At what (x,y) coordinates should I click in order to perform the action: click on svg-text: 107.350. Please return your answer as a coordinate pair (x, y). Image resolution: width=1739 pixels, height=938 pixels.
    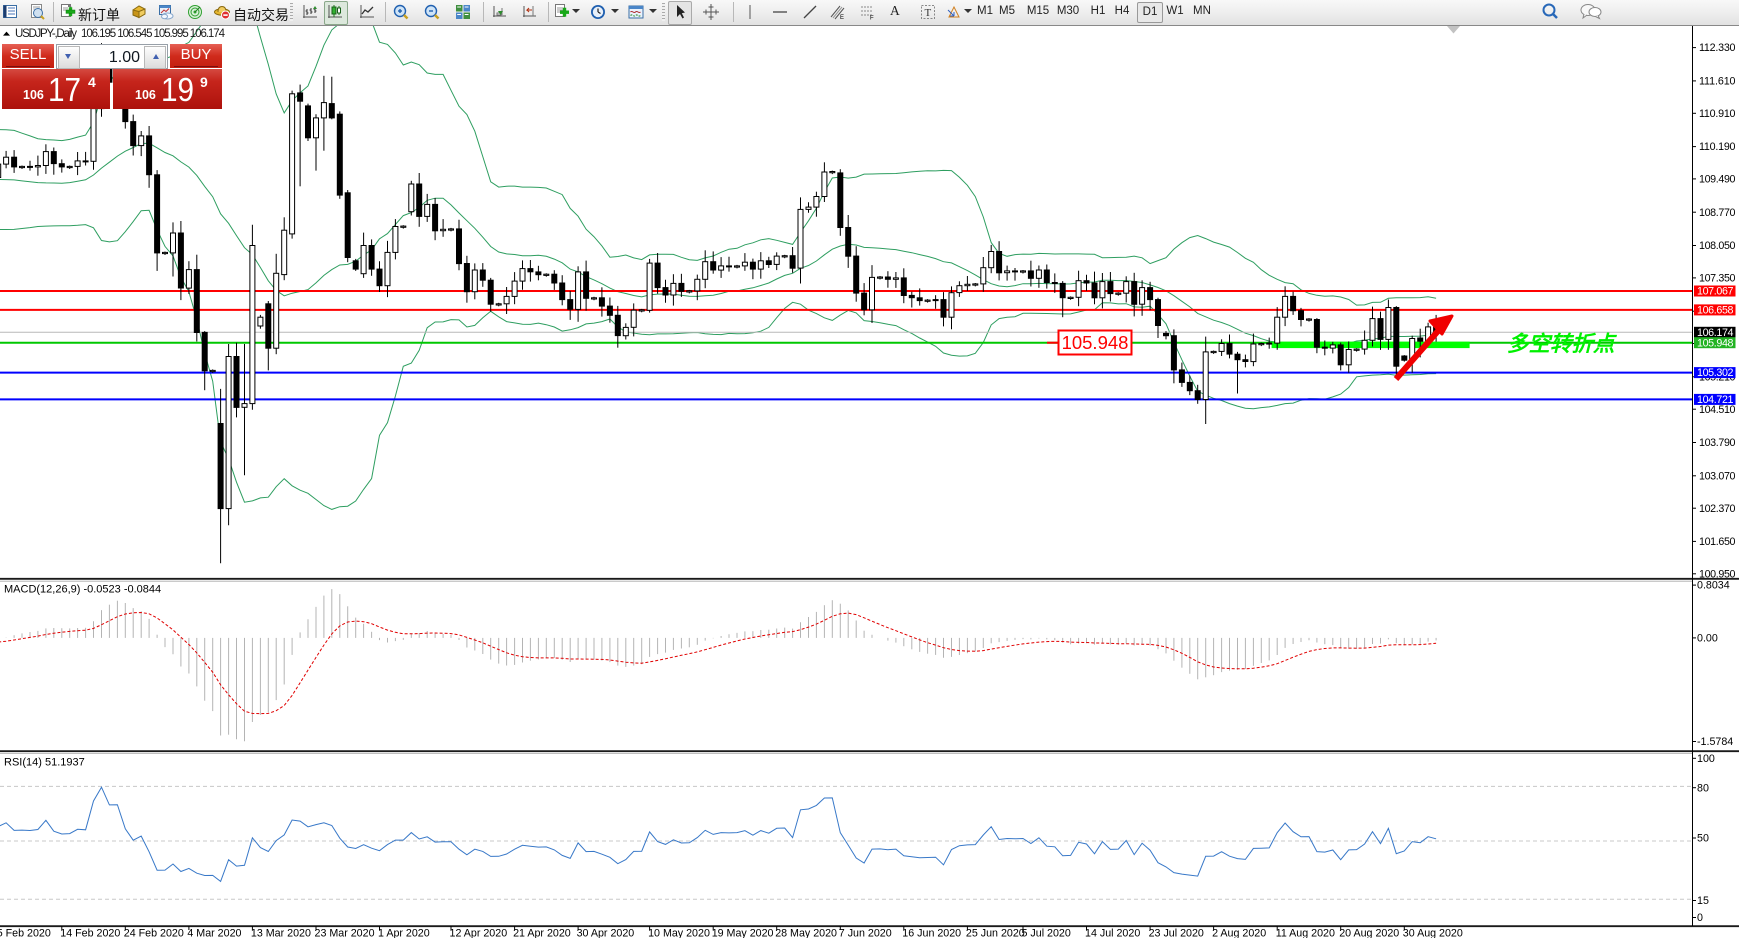
    Looking at the image, I should click on (1717, 279).